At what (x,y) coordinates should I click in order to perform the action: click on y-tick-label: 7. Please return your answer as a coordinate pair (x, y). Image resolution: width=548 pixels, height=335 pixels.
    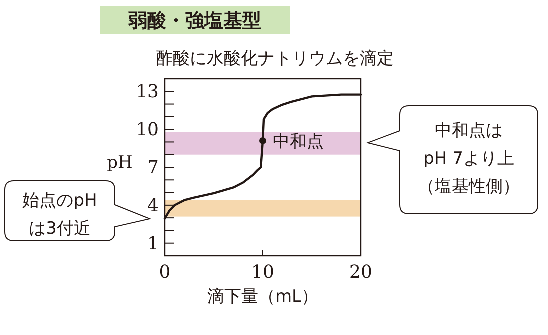
    Looking at the image, I should click on (153, 168).